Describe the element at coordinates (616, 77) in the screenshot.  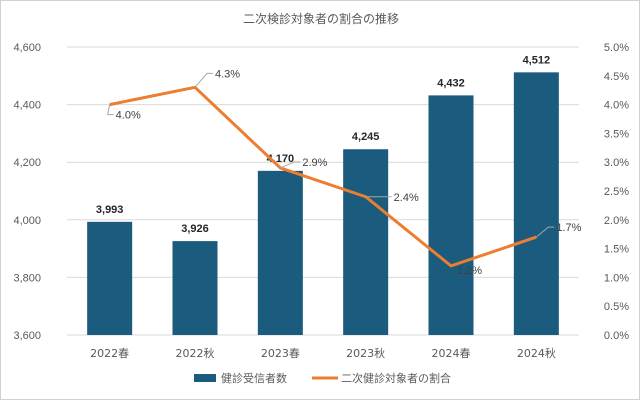
I see `right-tick-label: 4.5%` at that location.